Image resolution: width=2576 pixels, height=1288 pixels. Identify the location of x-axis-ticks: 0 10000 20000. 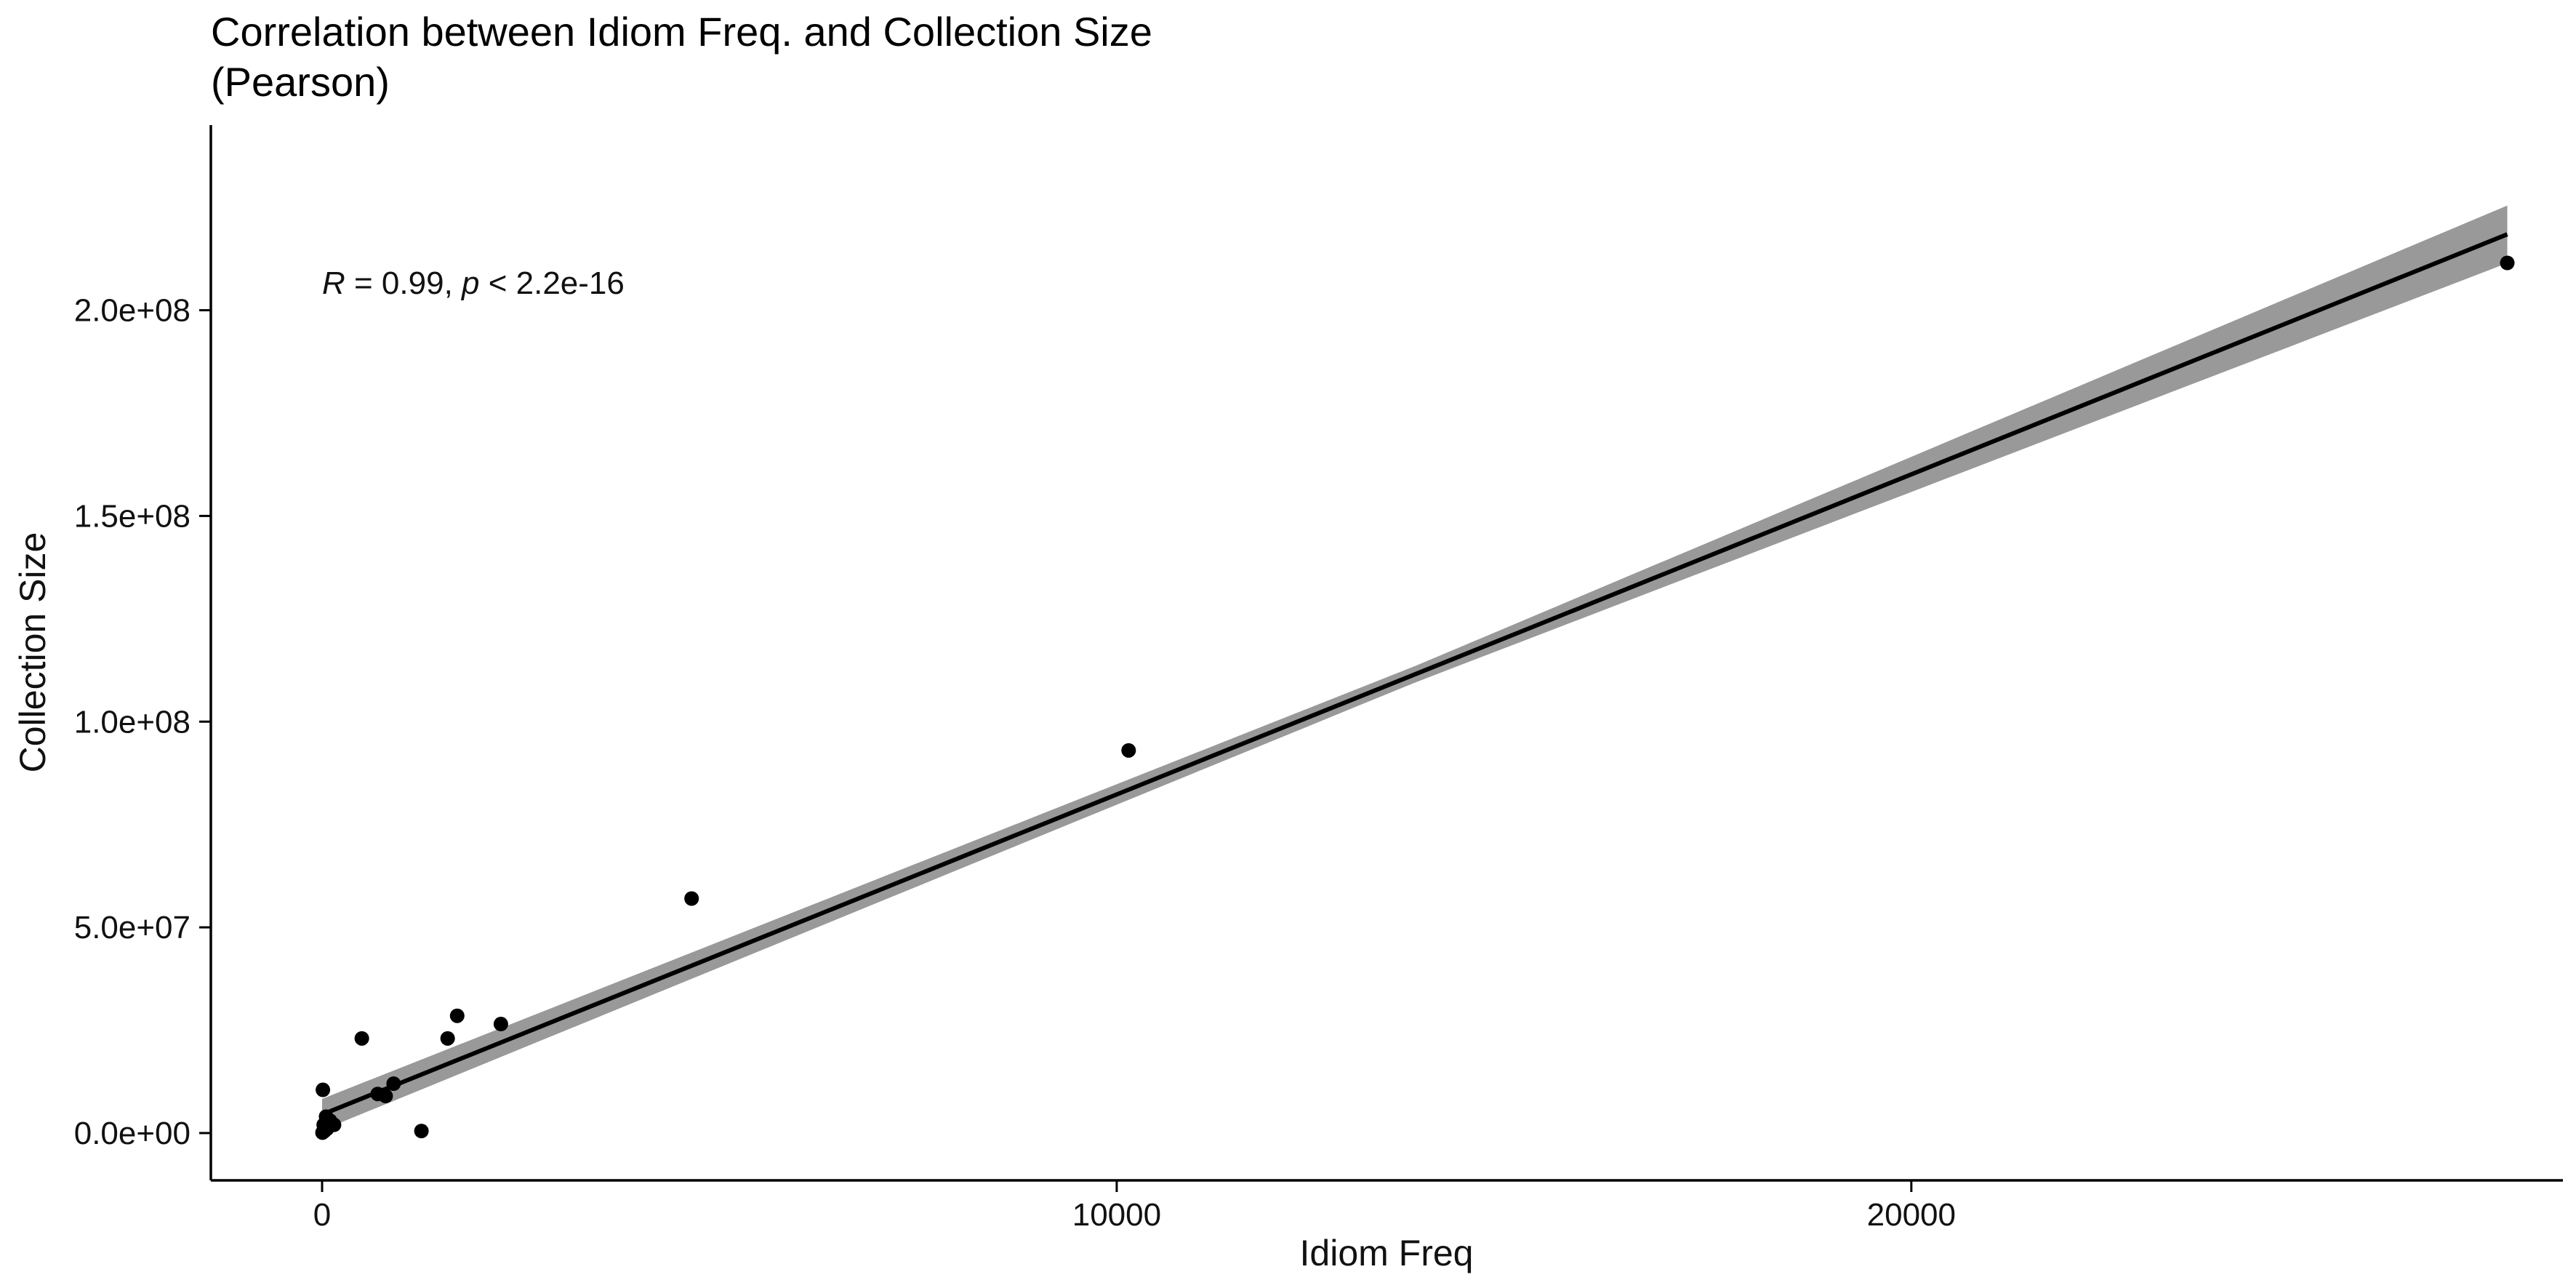
(1134, 1206).